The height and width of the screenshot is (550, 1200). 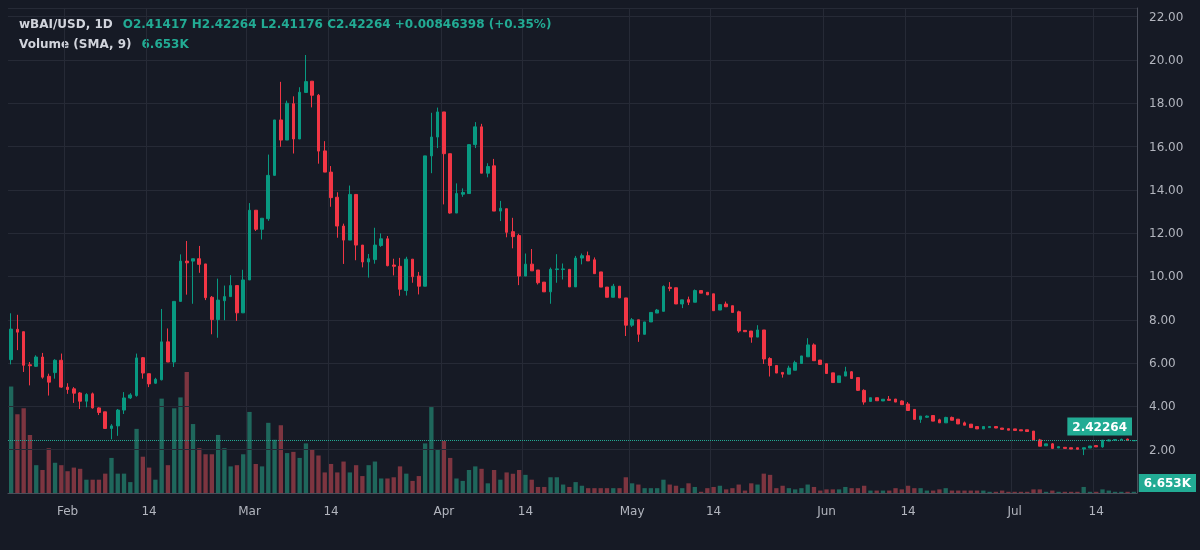 I want to click on y-tick-label: 18.00, so click(x=1166, y=103).